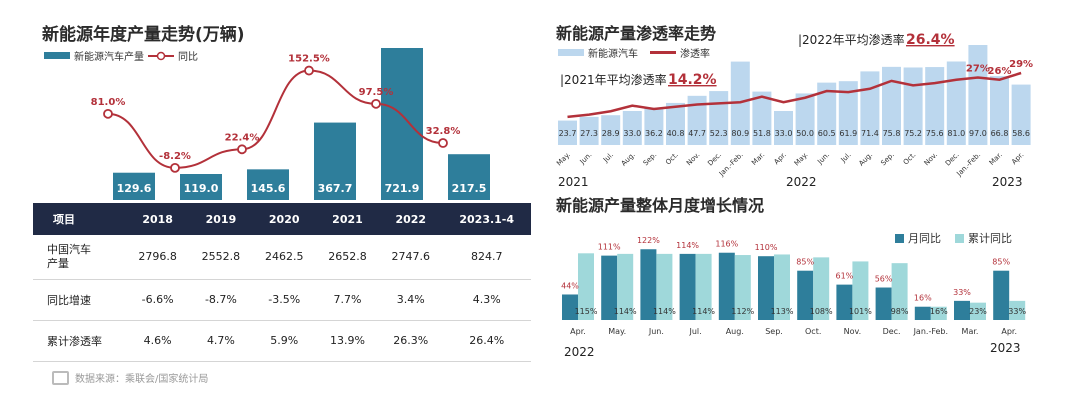  I want to click on table-cell: -8.7%, so click(221, 300).